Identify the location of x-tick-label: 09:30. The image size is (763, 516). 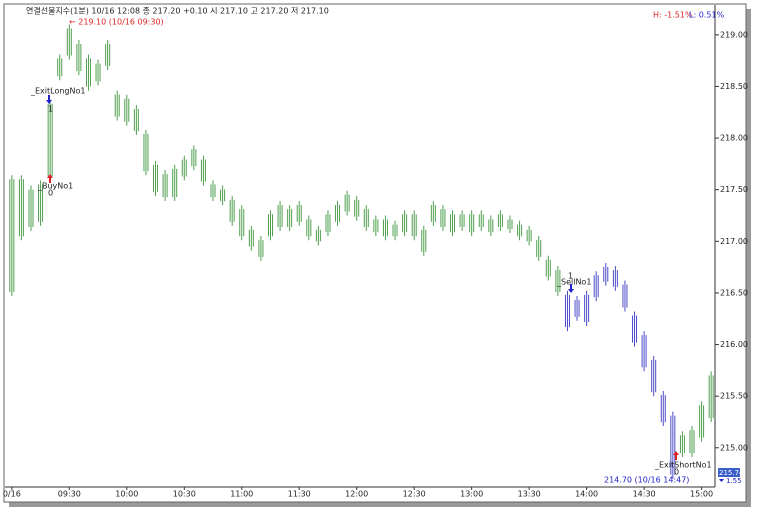
(69, 494).